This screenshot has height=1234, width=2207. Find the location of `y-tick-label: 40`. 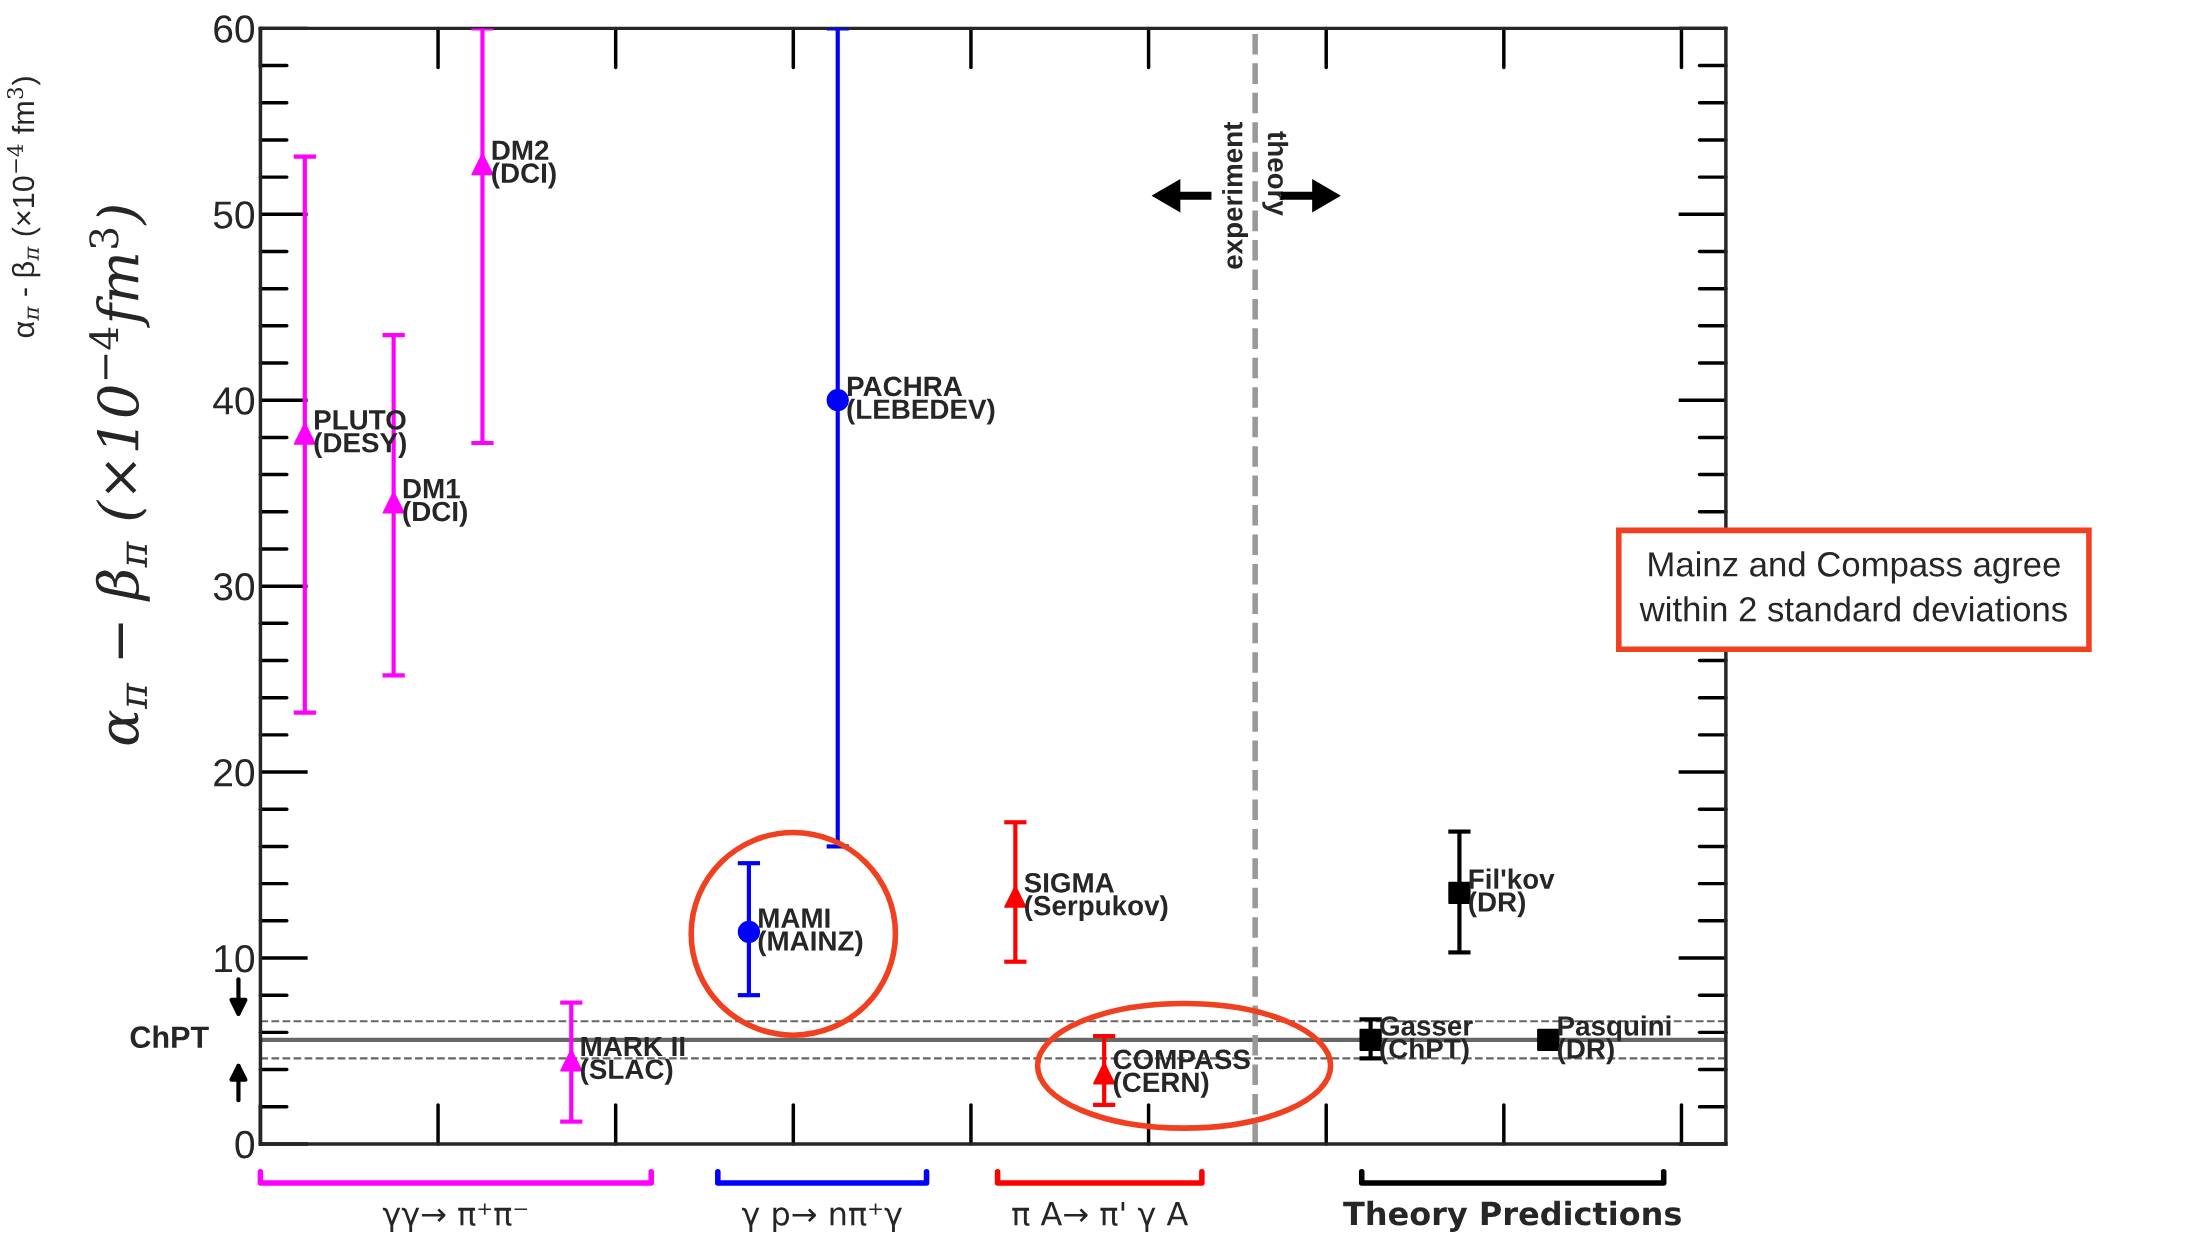

y-tick-label: 40 is located at coordinates (234, 401).